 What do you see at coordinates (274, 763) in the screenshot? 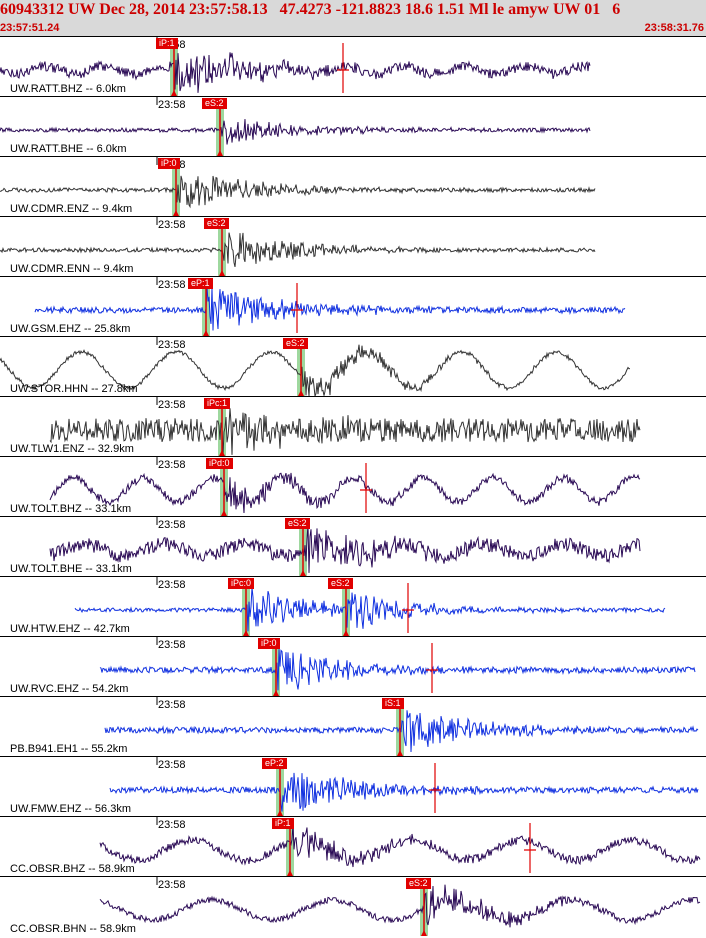
I see `pick-label: eP:2` at bounding box center [274, 763].